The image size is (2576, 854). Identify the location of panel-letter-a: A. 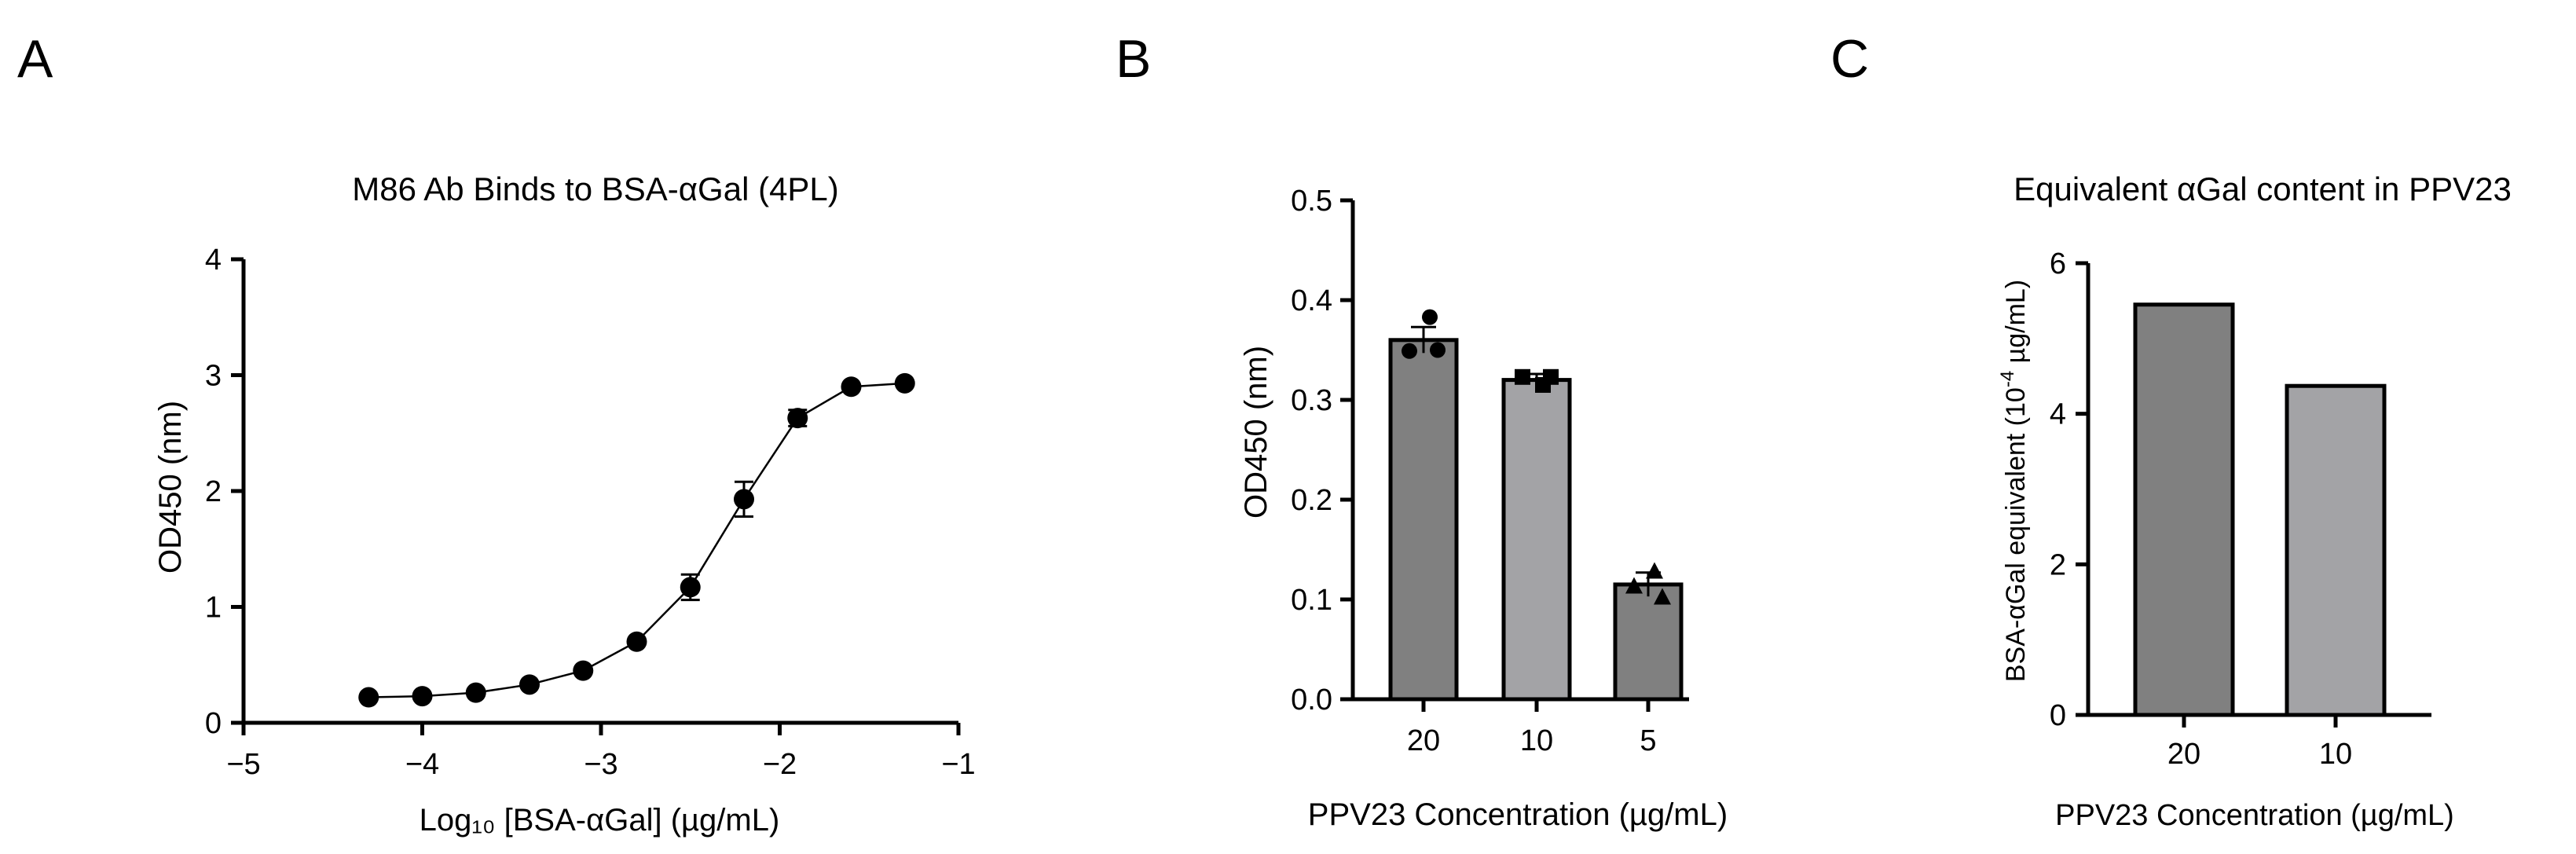
(35, 59).